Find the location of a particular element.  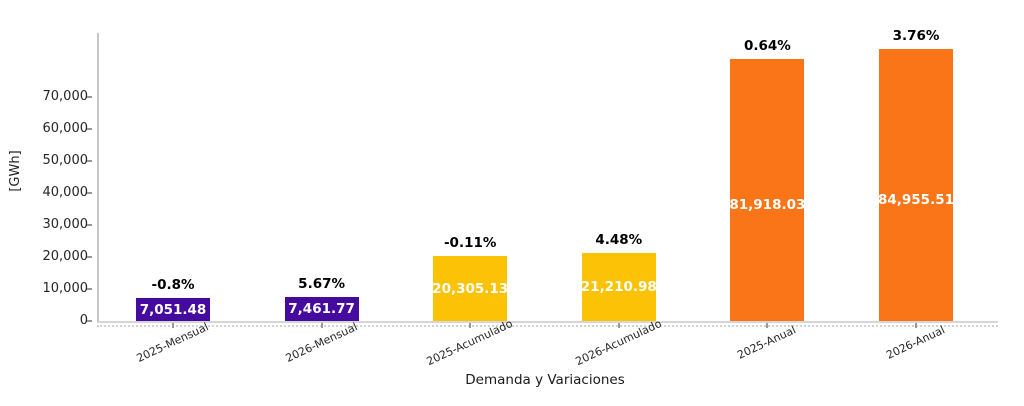

x-axis-spine is located at coordinates (547, 322).